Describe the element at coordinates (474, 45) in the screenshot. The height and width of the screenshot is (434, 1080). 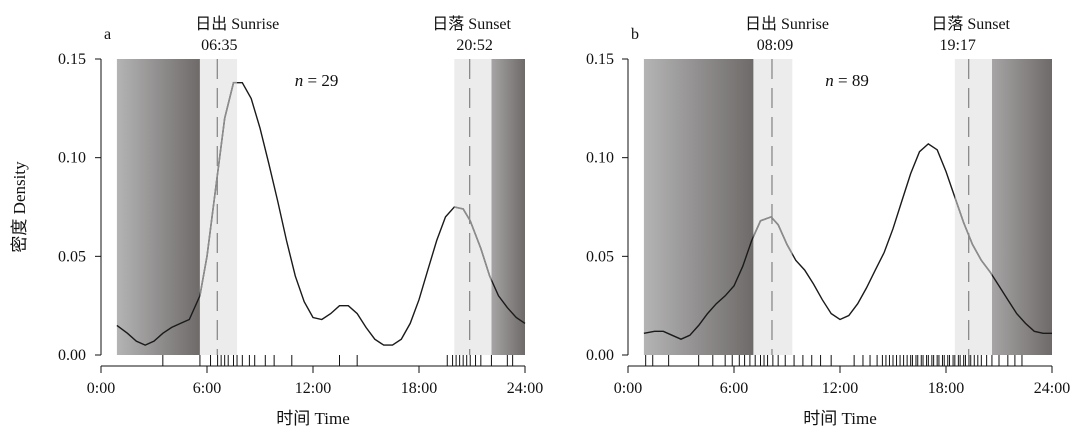
I see `sunset-time: 20:52` at that location.